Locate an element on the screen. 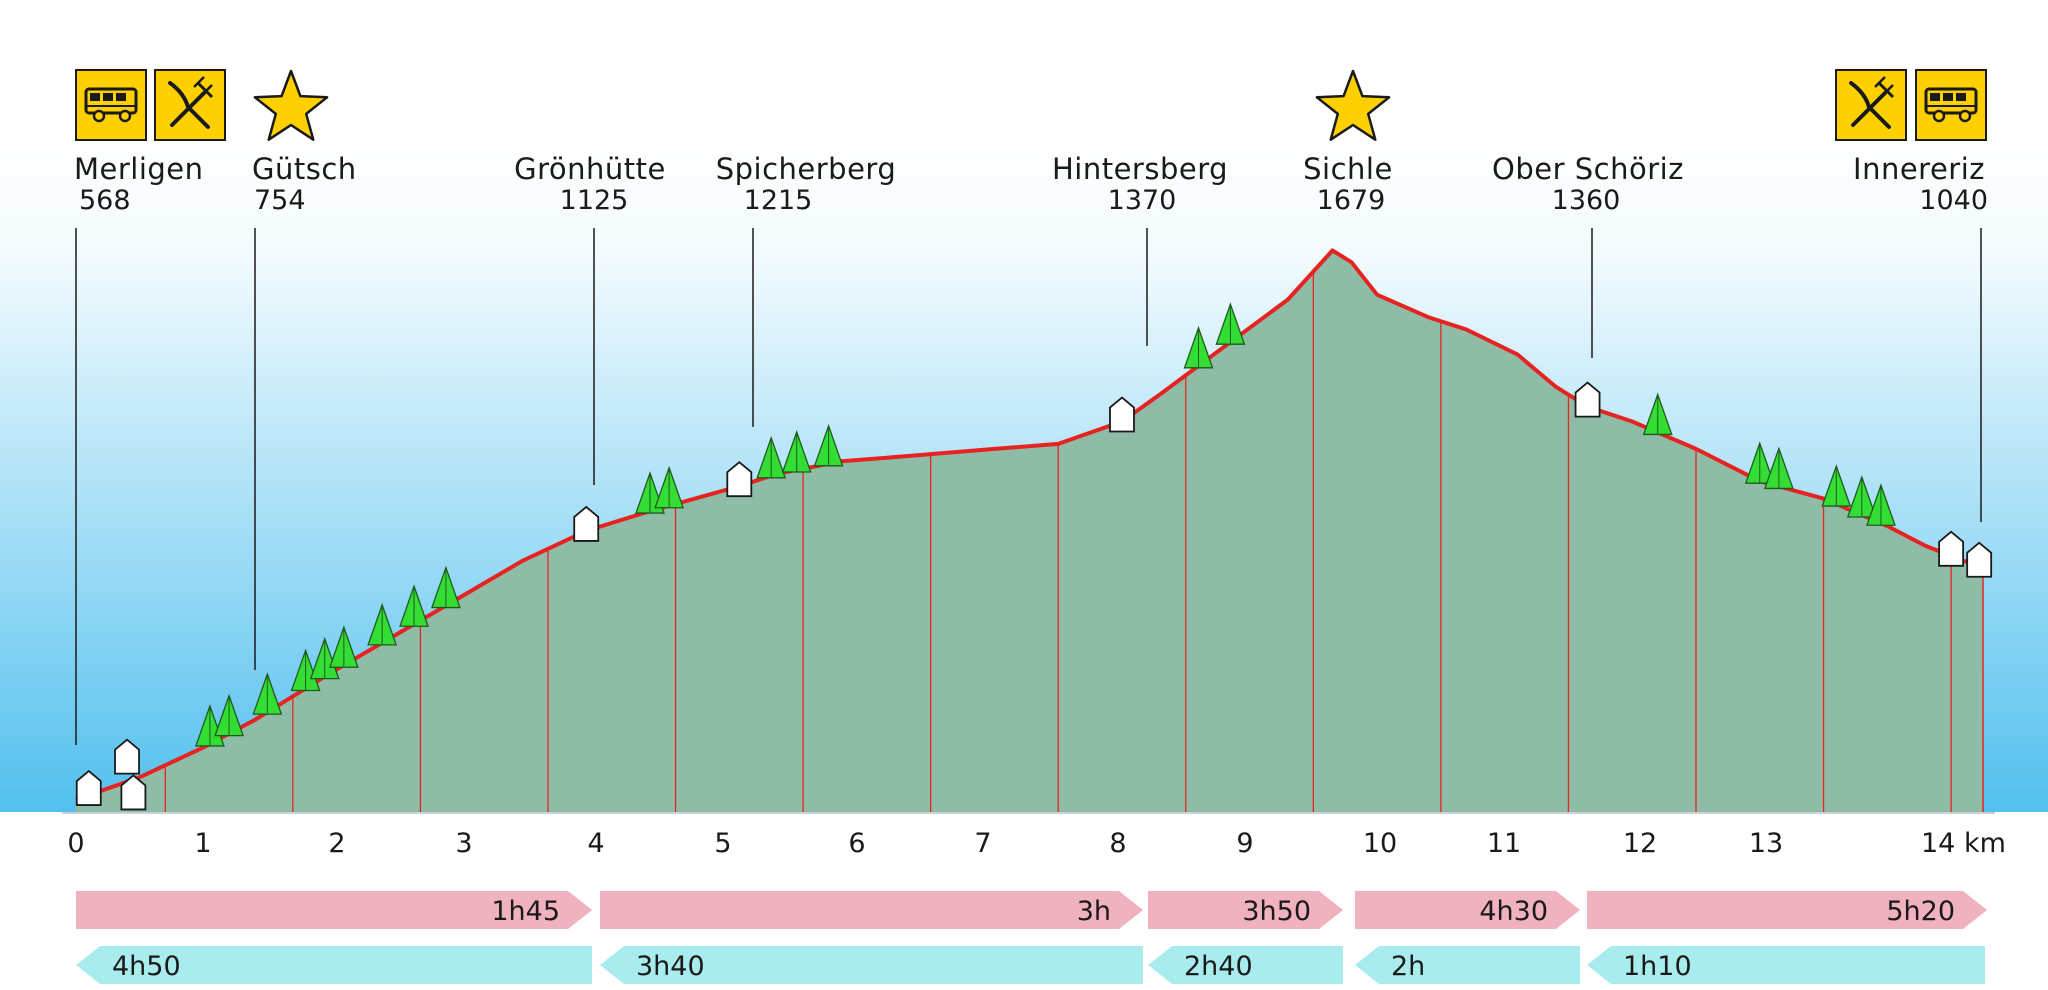 This screenshot has height=990, width=2048. return-time-label: 4h50 is located at coordinates (146, 966).